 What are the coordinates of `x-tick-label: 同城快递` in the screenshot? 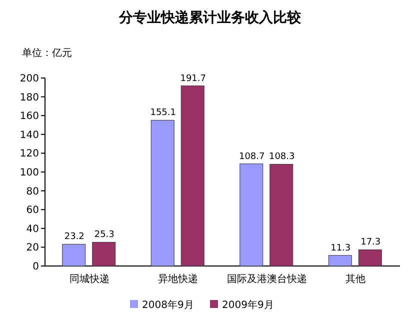 It's located at (89, 279).